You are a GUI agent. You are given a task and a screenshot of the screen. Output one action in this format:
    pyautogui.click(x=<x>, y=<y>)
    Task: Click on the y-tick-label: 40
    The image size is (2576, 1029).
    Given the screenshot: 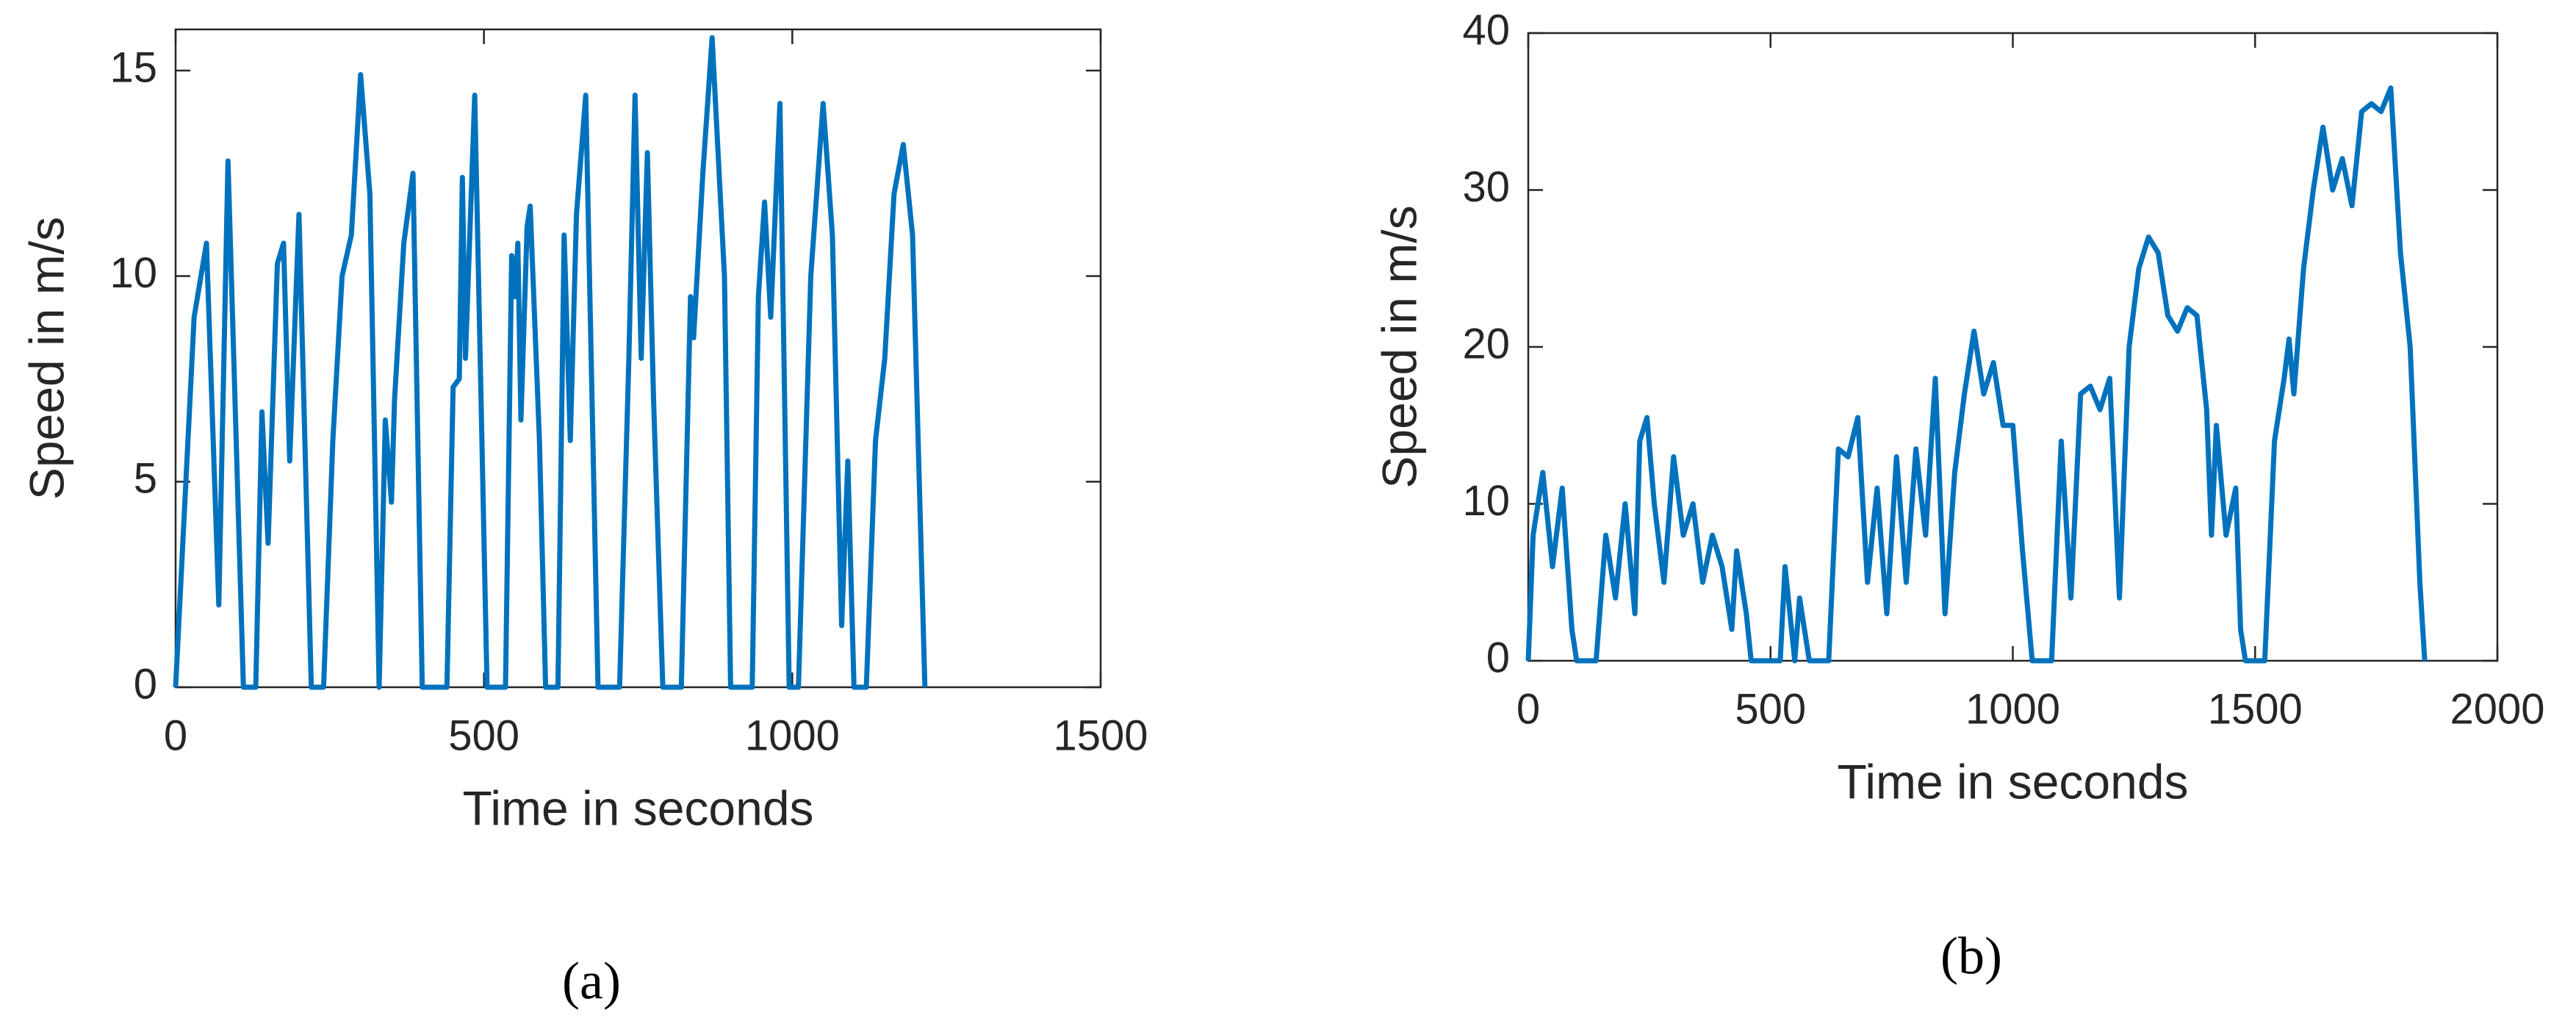 What is the action you would take?
    pyautogui.click(x=1486, y=30)
    